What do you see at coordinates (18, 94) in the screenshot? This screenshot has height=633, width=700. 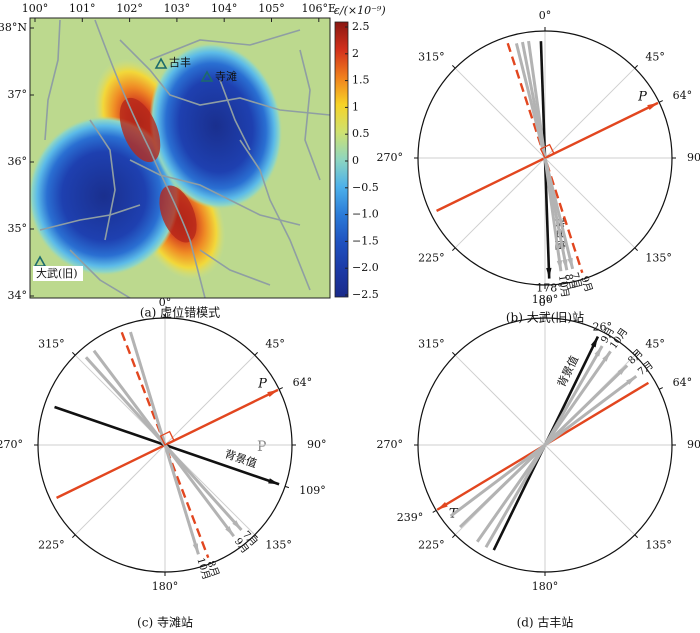 I see `y-tick-label: 37°` at bounding box center [18, 94].